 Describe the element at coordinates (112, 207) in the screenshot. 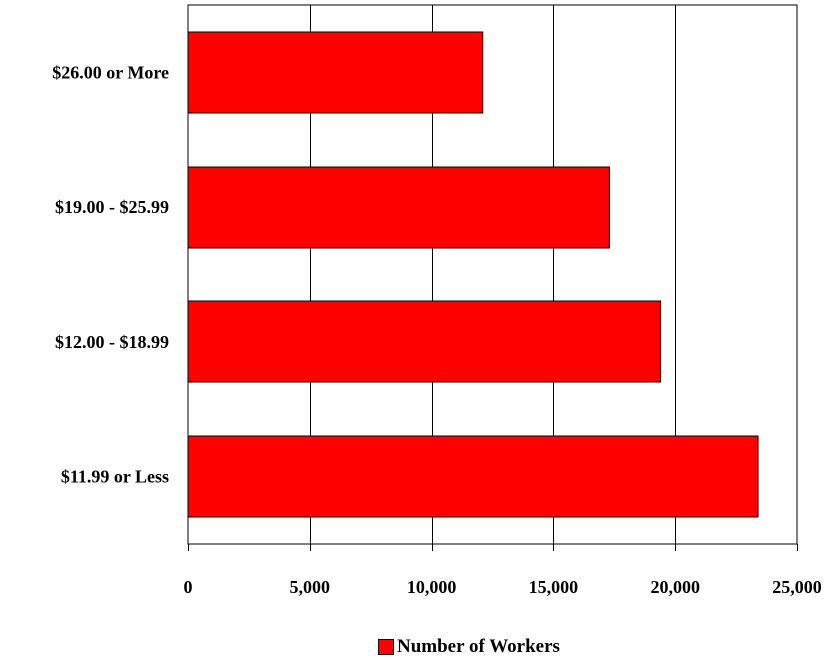

I see `category-label: $19.00 - $25.99` at that location.